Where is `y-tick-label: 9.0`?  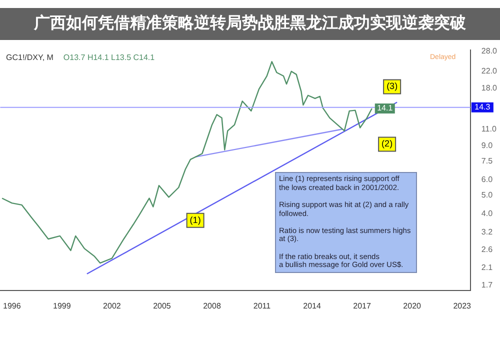 y-tick-label: 9.0 is located at coordinates (487, 145).